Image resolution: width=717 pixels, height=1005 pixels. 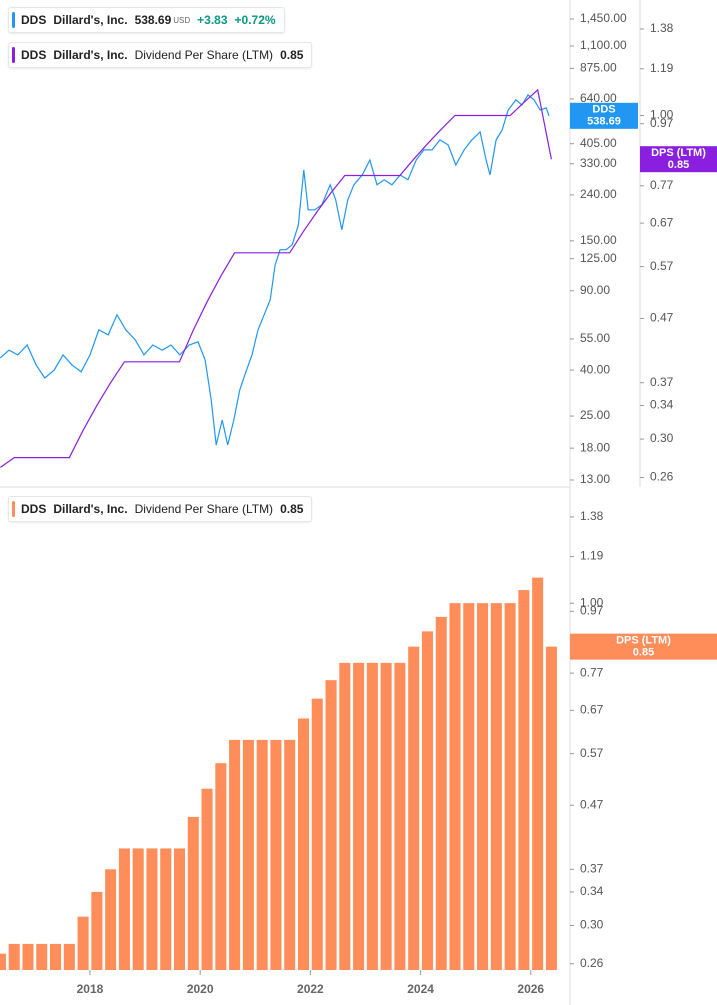 What do you see at coordinates (595, 290) in the screenshot?
I see `y-tick-label: 90.00` at bounding box center [595, 290].